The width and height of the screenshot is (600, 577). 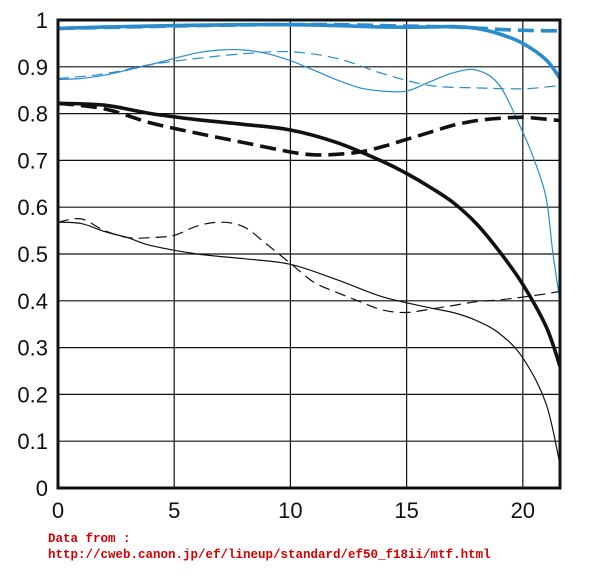 What do you see at coordinates (32, 394) in the screenshot?
I see `y-tick-label: 0.2` at bounding box center [32, 394].